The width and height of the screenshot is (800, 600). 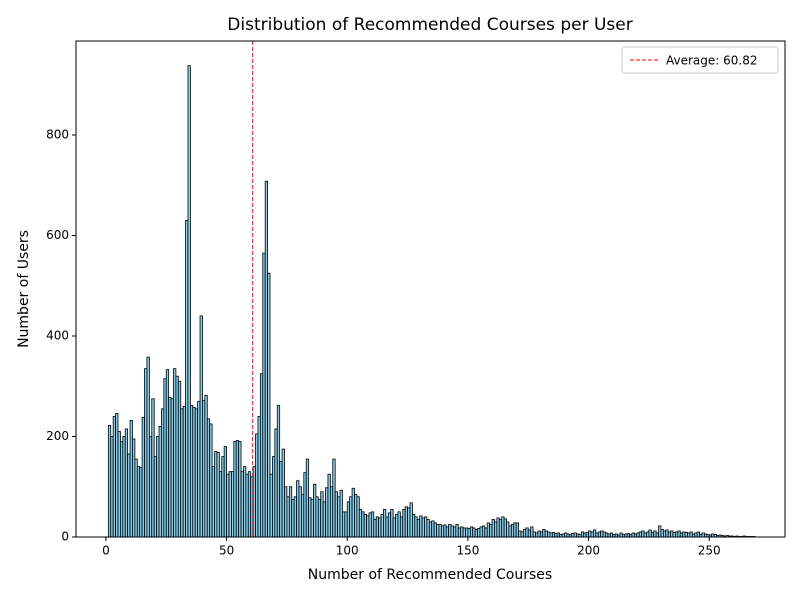 What do you see at coordinates (347, 551) in the screenshot?
I see `x-tick-label: 100` at bounding box center [347, 551].